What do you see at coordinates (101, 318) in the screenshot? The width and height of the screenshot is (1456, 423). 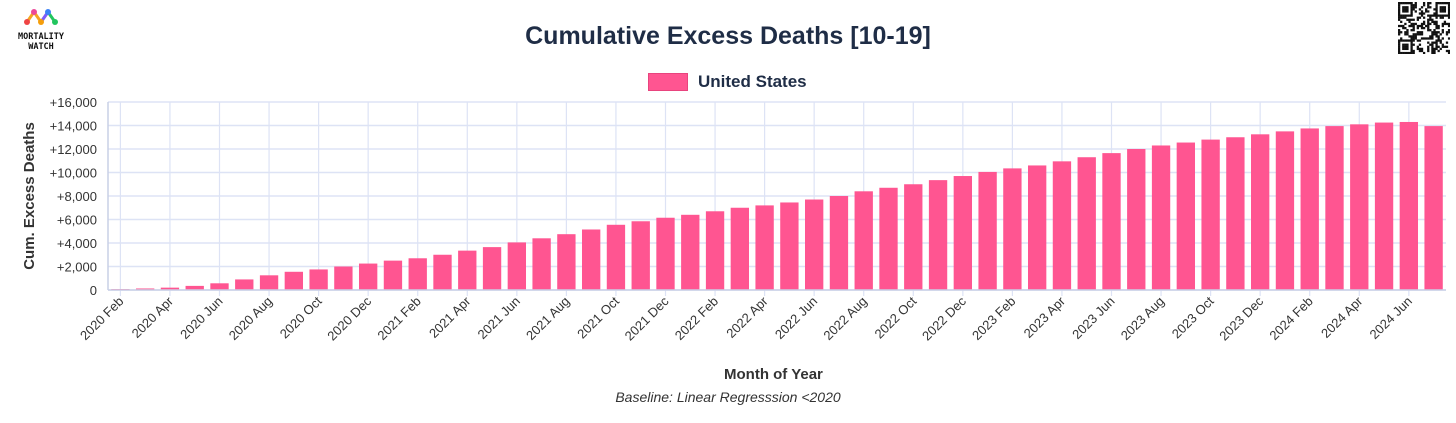 I see `x-tick-label: 2020 Feb` at bounding box center [101, 318].